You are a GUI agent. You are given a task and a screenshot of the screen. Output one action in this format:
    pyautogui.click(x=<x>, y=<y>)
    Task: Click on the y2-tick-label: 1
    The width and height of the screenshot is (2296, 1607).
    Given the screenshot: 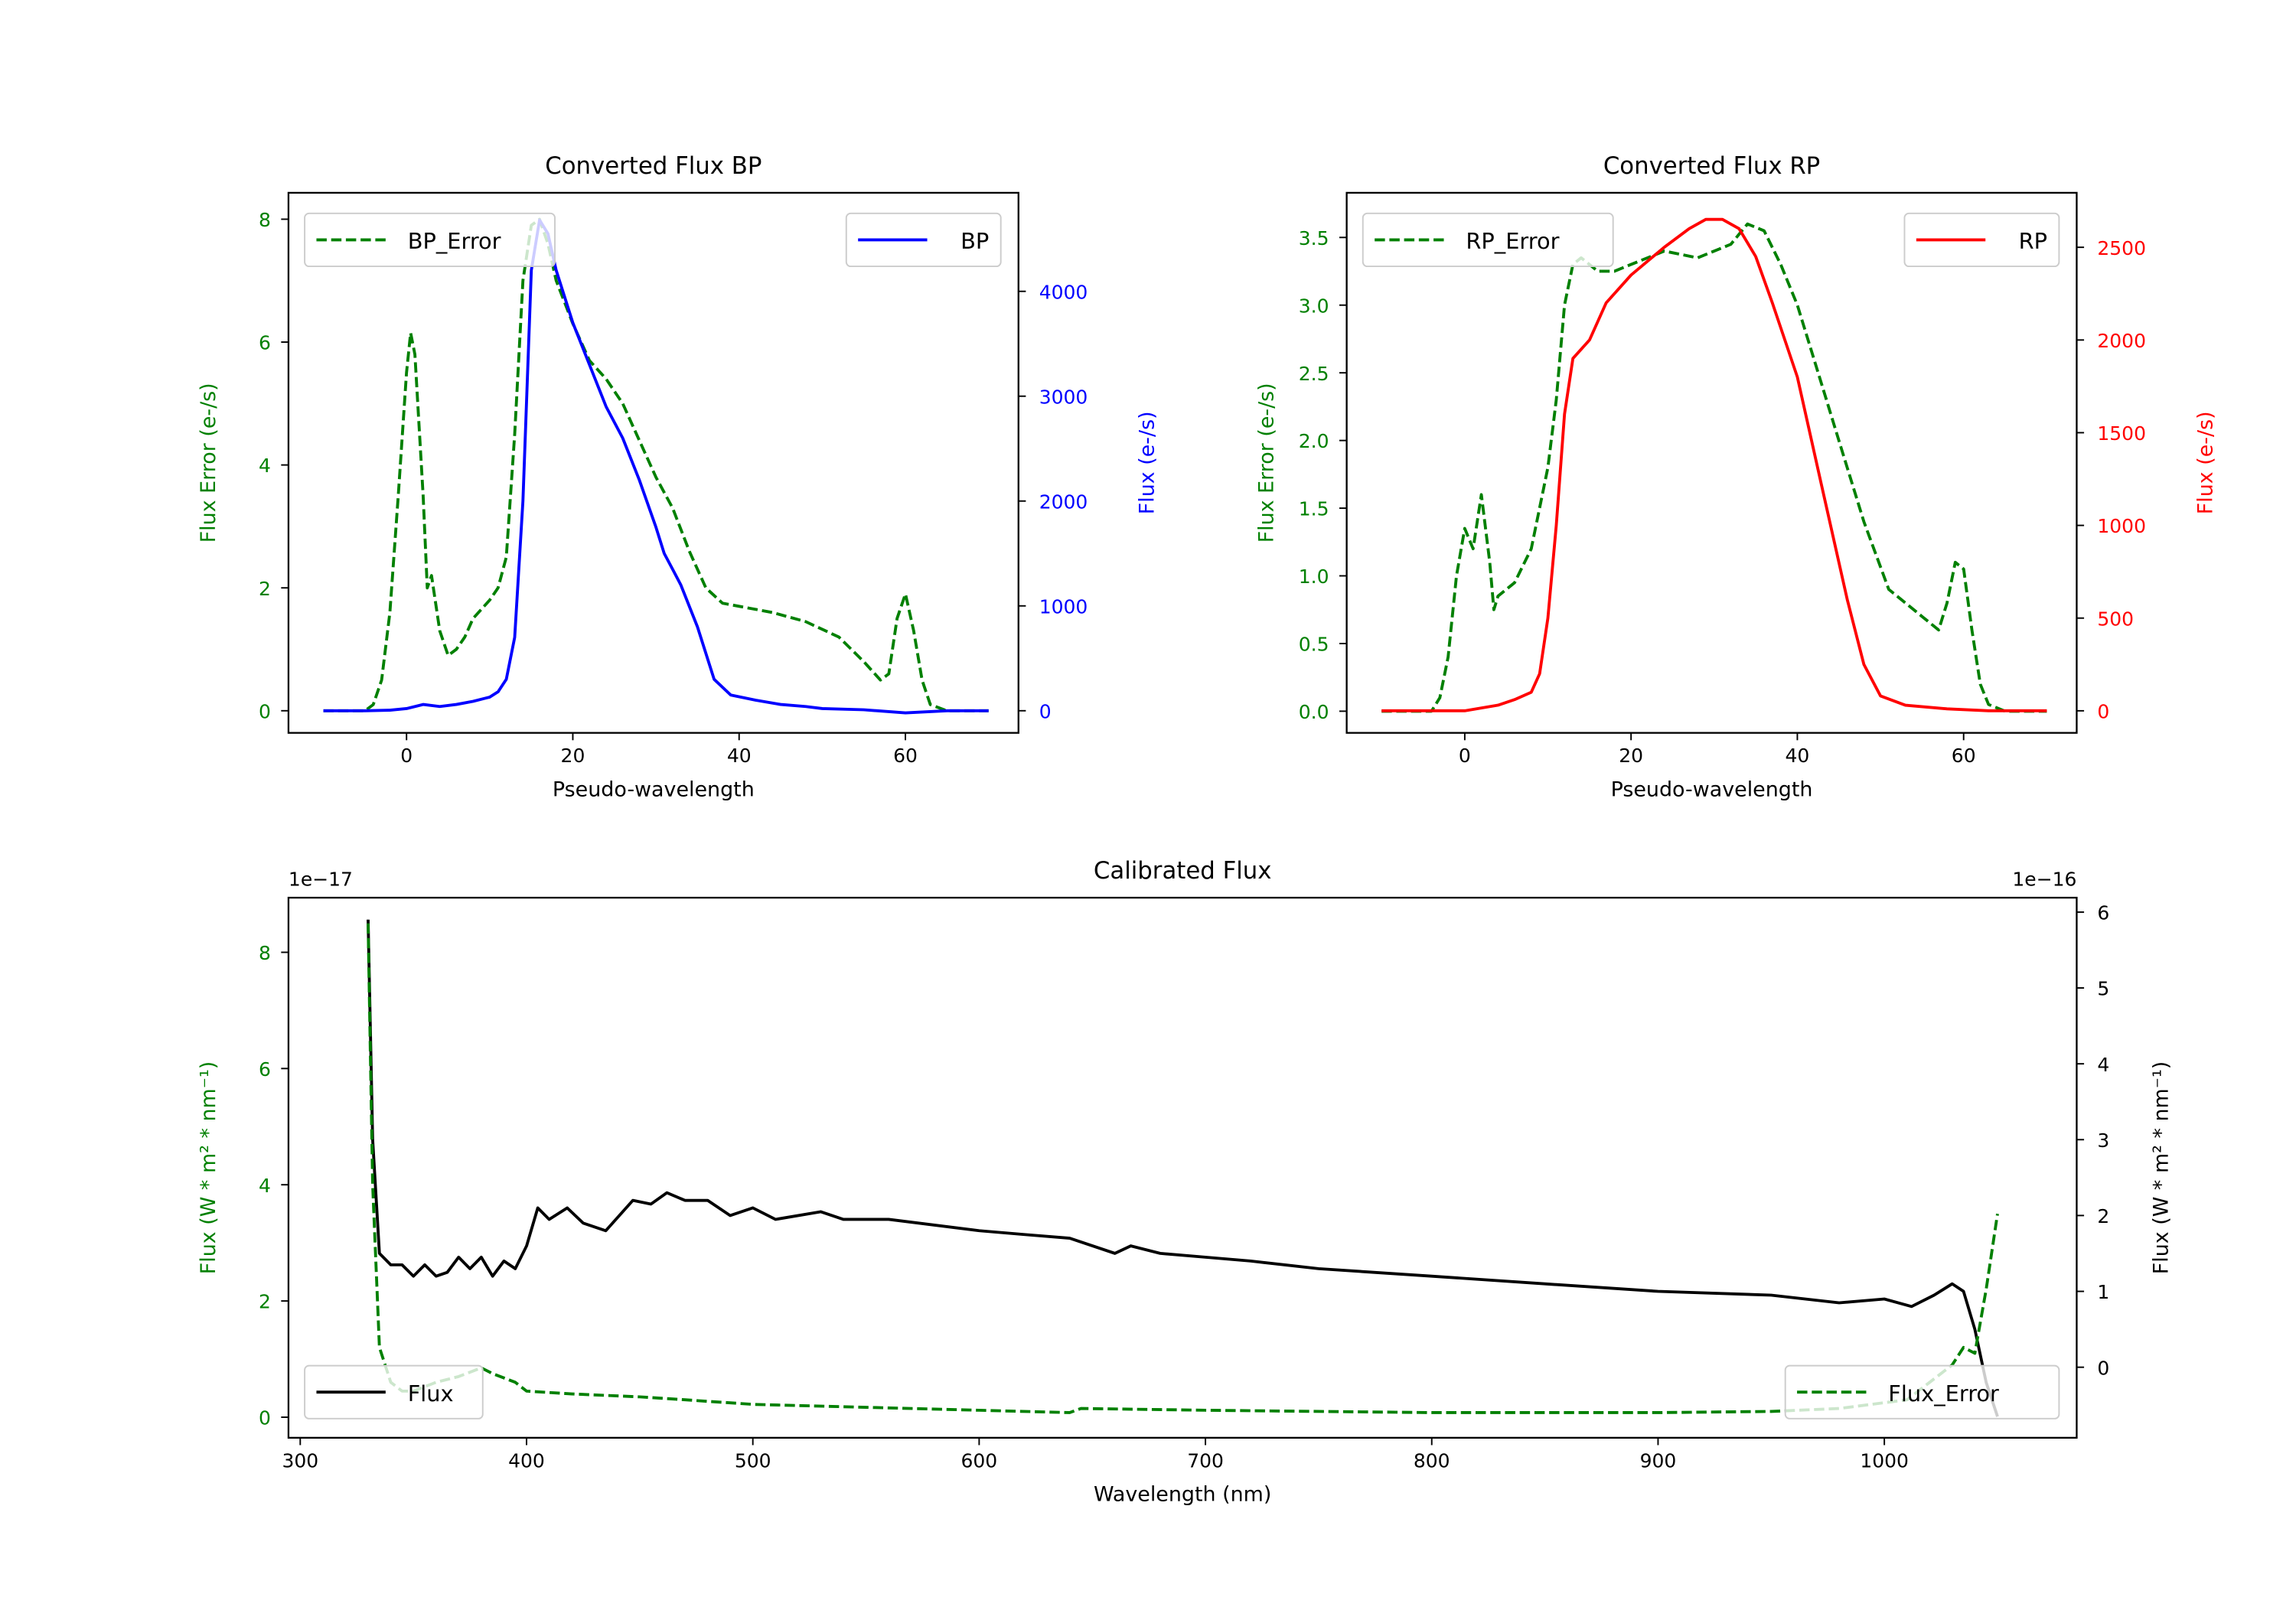 What is the action you would take?
    pyautogui.click(x=2103, y=1292)
    